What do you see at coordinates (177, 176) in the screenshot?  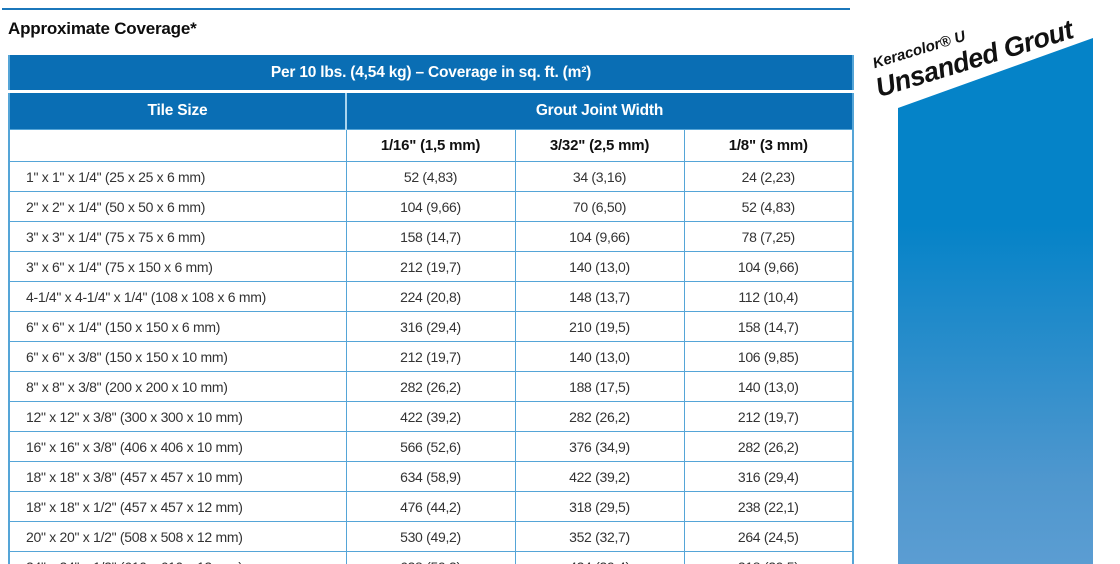 I see `tile-size-cell: 1" x 1" x 1/4" (25 x 25 x 6 mm)` at bounding box center [177, 176].